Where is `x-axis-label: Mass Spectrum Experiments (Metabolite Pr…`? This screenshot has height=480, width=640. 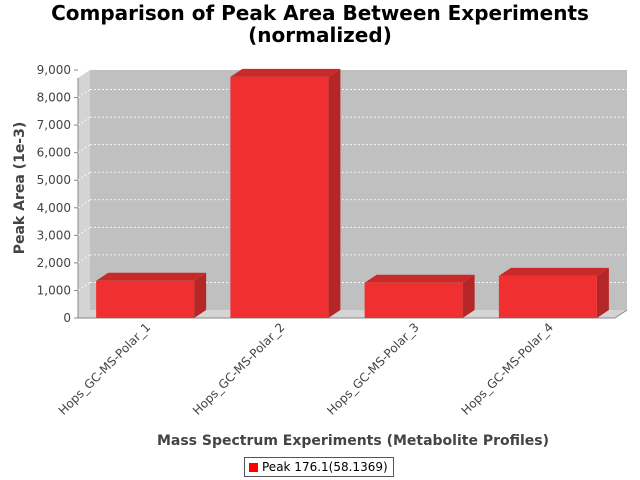
x-axis-label: Mass Spectrum Experiments (Metabolite Pr… is located at coordinates (353, 441).